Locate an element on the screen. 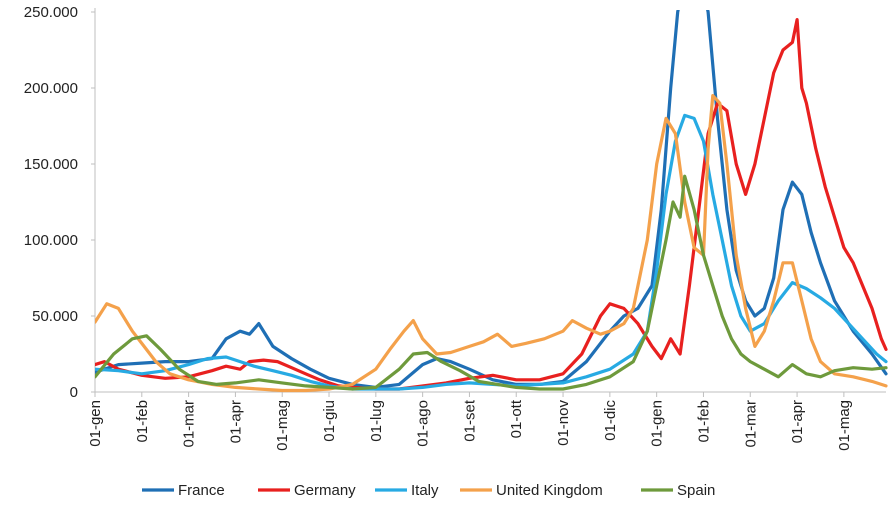  x-tick-label: 01-ago is located at coordinates (423, 423).